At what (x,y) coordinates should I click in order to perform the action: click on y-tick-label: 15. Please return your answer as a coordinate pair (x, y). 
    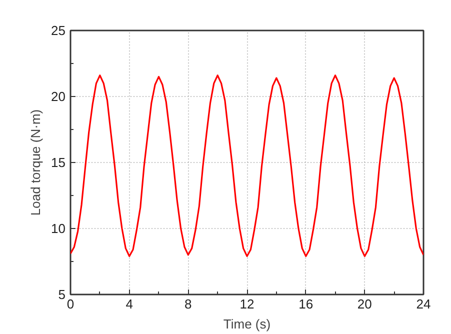
    Looking at the image, I should click on (58, 162).